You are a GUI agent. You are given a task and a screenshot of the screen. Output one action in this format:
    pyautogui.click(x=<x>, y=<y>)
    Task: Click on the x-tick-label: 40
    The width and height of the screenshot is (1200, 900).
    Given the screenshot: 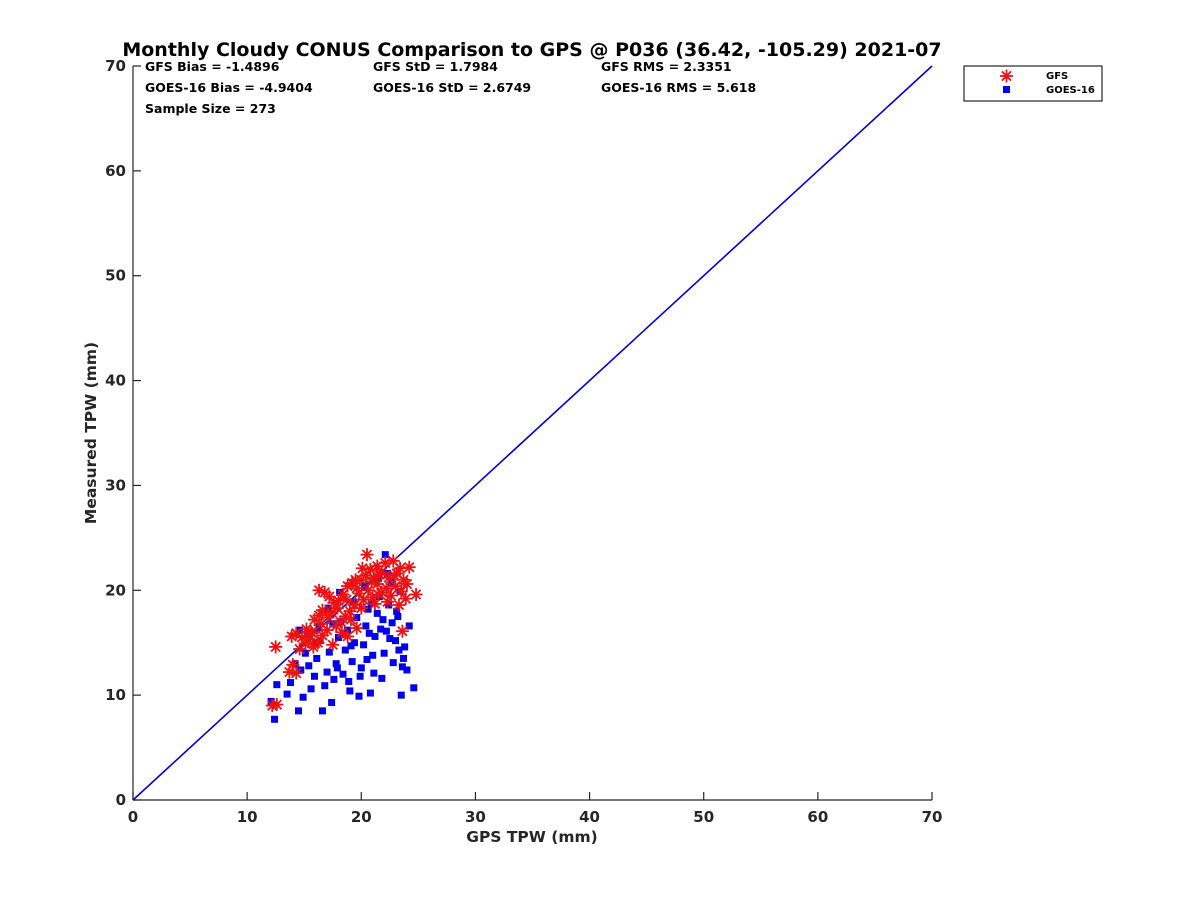 What is the action you would take?
    pyautogui.click(x=589, y=817)
    